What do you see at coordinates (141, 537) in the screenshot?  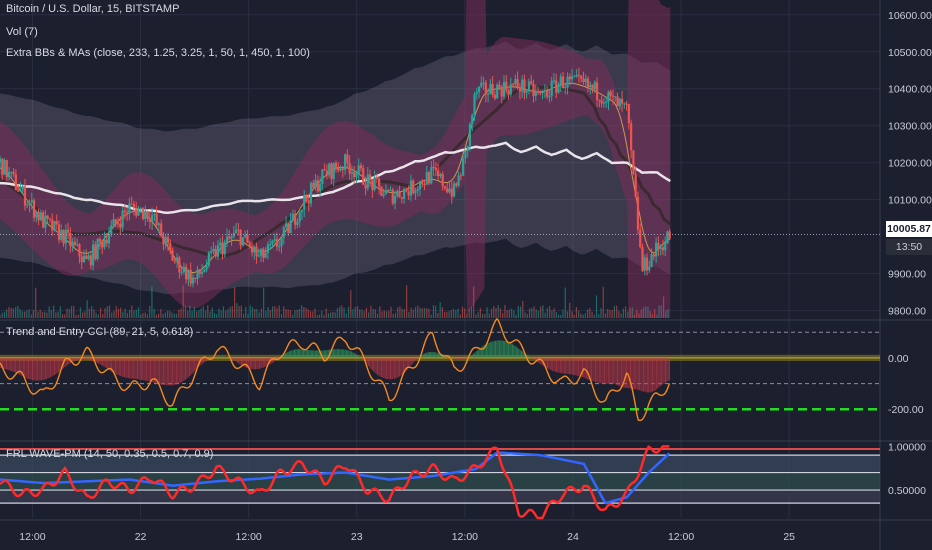 I see `time-axis-label: 22` at bounding box center [141, 537].